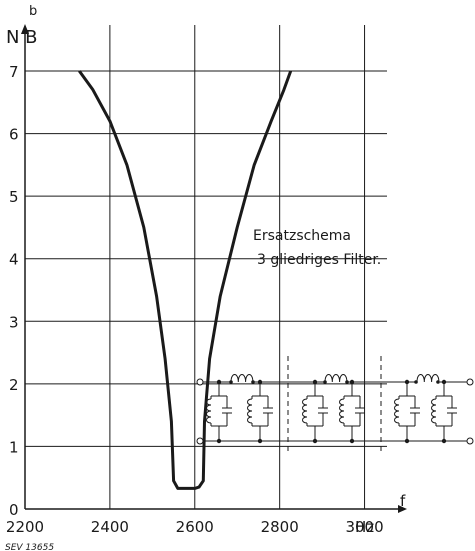 Image resolution: width=475 pixels, height=551 pixels. What do you see at coordinates (14, 447) in the screenshot?
I see `y-tick-label-1: 1` at bounding box center [14, 447].